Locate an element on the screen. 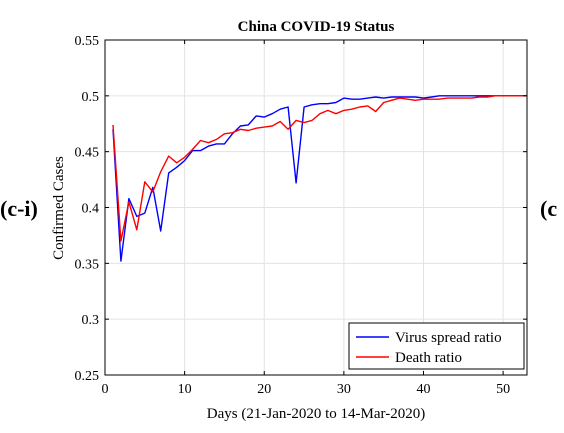  panel-label-right: (c is located at coordinates (549, 208).